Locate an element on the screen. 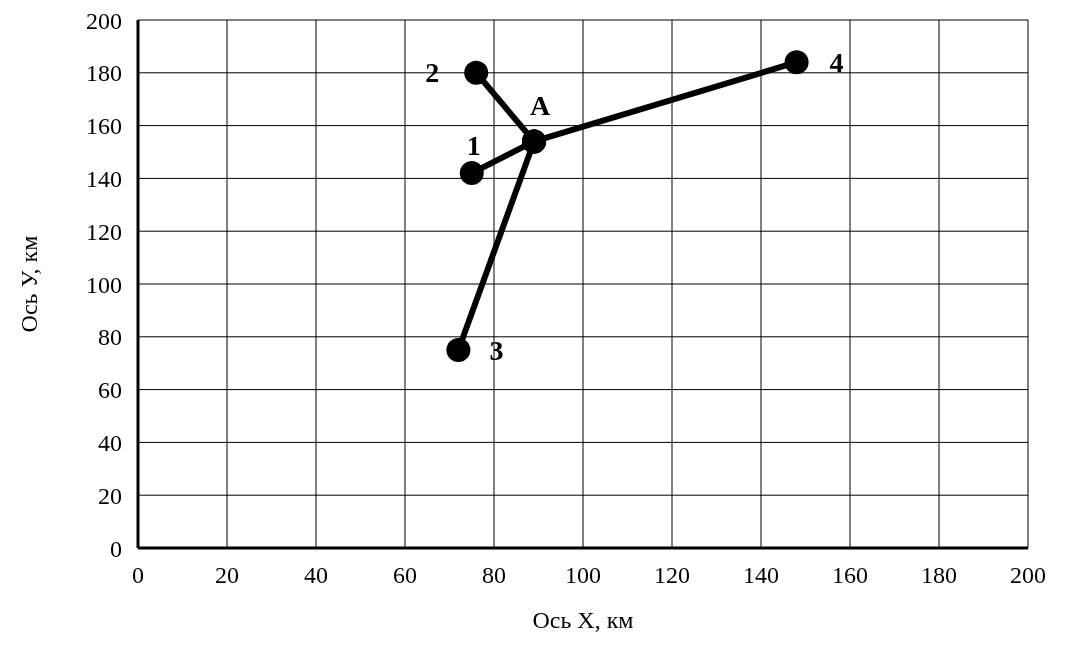 The height and width of the screenshot is (662, 1077). x-tick-label: 160 is located at coordinates (850, 575).